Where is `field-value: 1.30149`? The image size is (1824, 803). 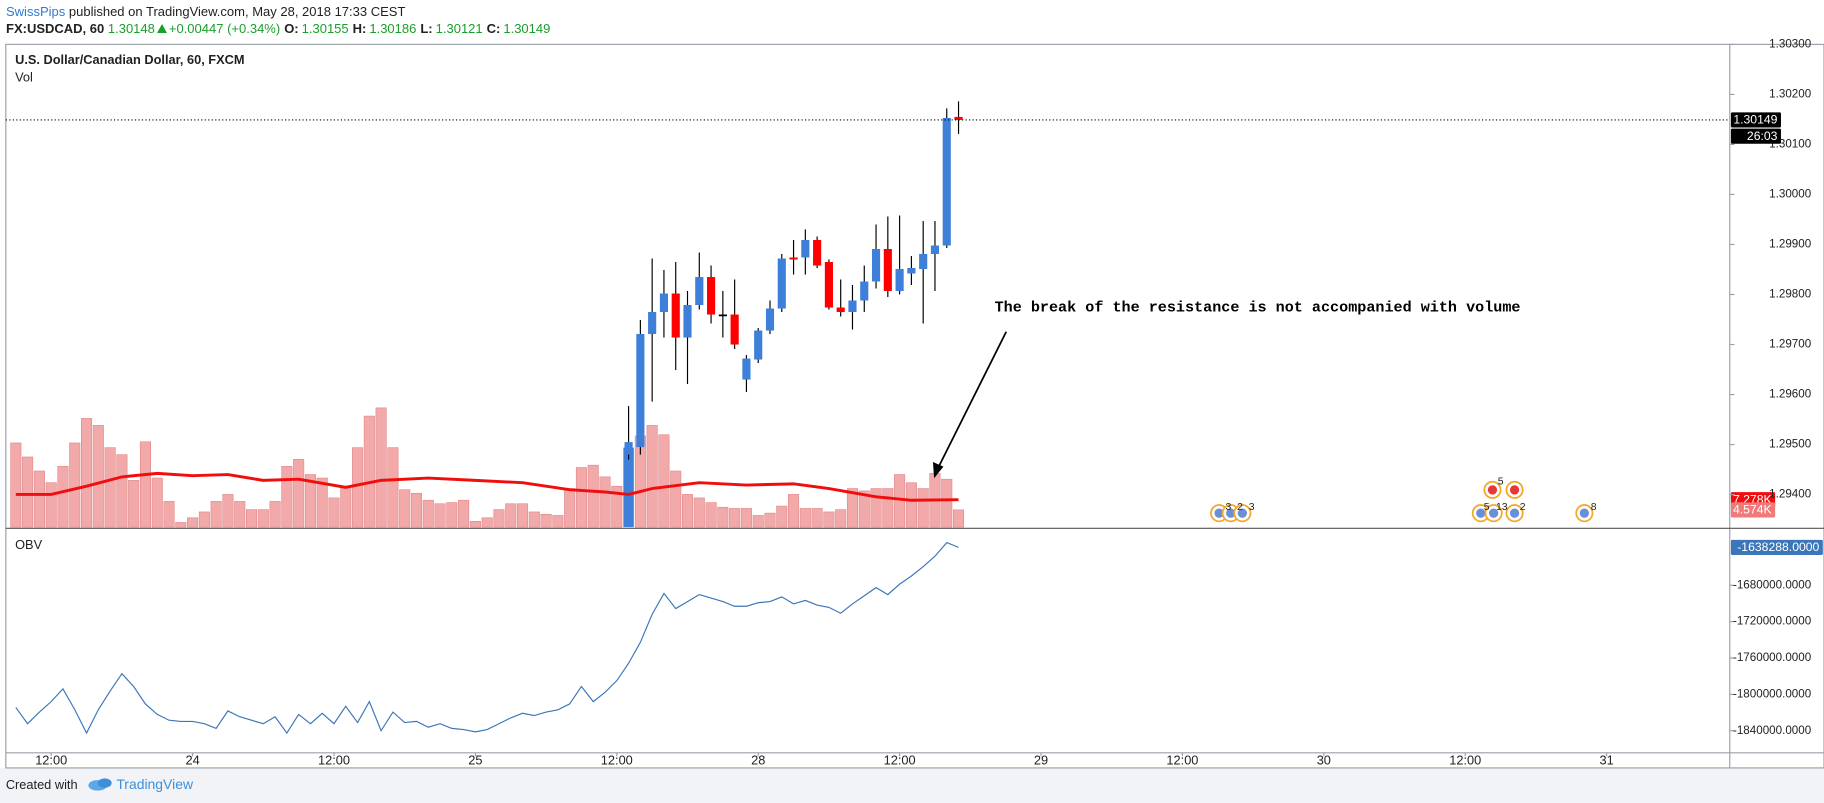 field-value: 1.30149 is located at coordinates (527, 28).